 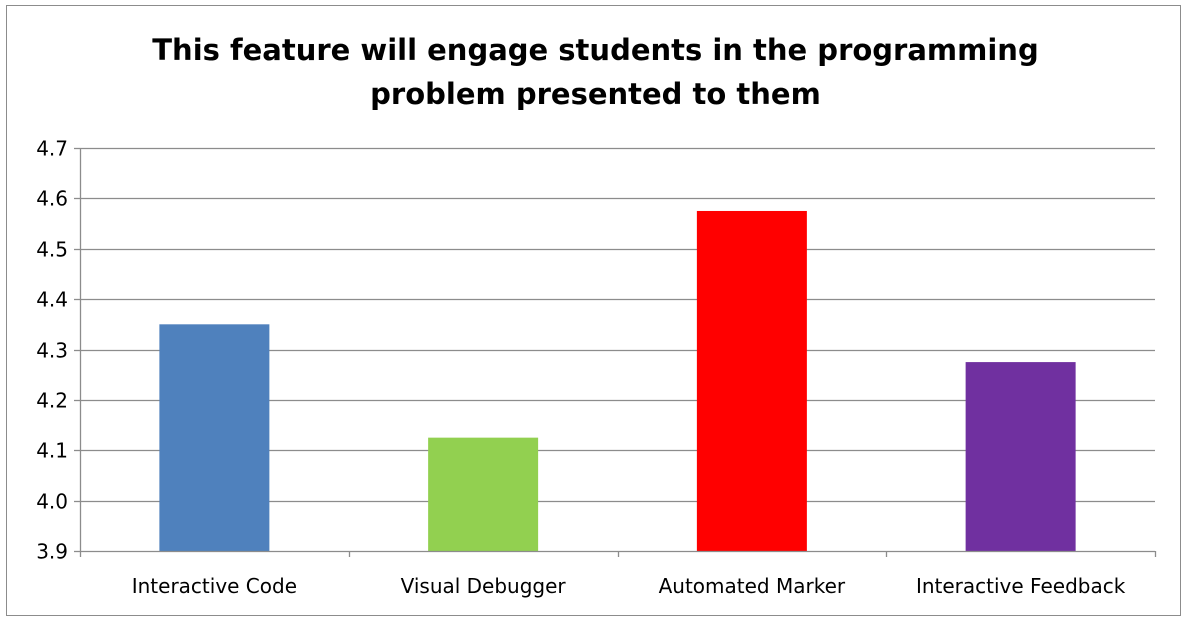 I want to click on x-category-label: Automated Marker, so click(x=752, y=586).